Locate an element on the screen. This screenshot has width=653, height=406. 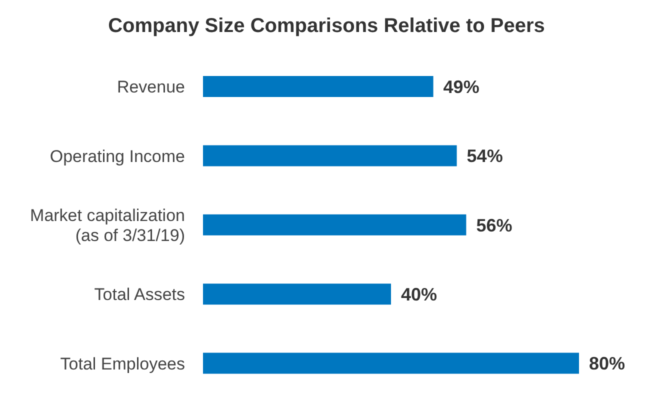
y-tick-label: Total Employees is located at coordinates (122, 364).